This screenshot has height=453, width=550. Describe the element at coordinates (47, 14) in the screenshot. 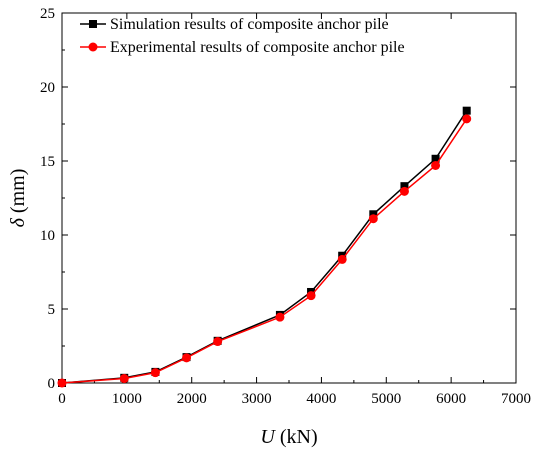

I see `y-tick-label-5: 25` at that location.